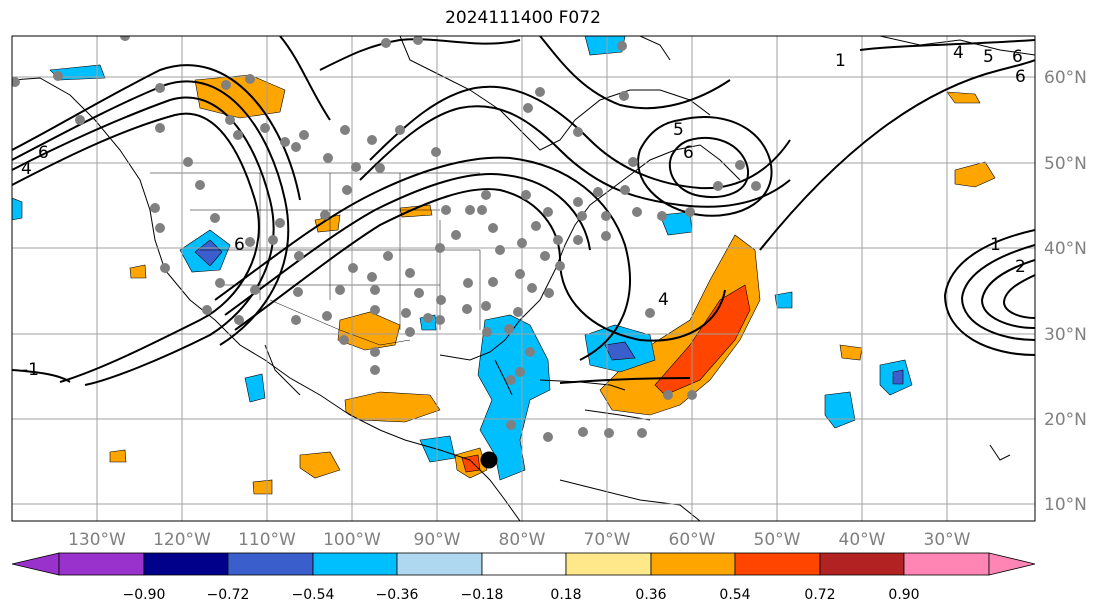 The height and width of the screenshot is (615, 1105). What do you see at coordinates (947, 540) in the screenshot?
I see `lon-tick-label: 30°W` at bounding box center [947, 540].